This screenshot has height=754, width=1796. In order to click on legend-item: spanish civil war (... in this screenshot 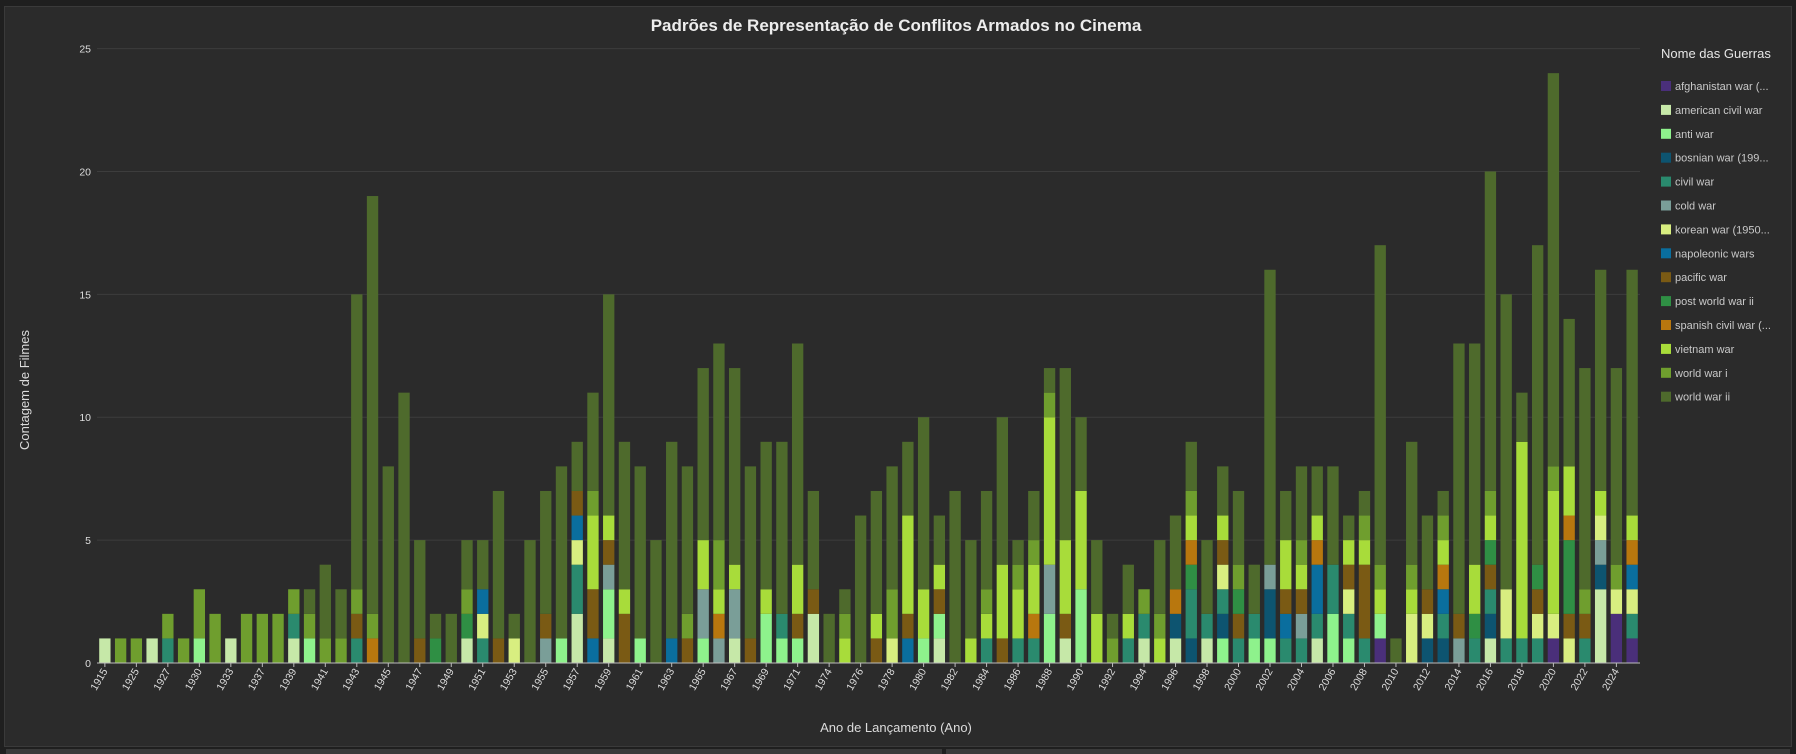, I will do `click(1723, 326)`.